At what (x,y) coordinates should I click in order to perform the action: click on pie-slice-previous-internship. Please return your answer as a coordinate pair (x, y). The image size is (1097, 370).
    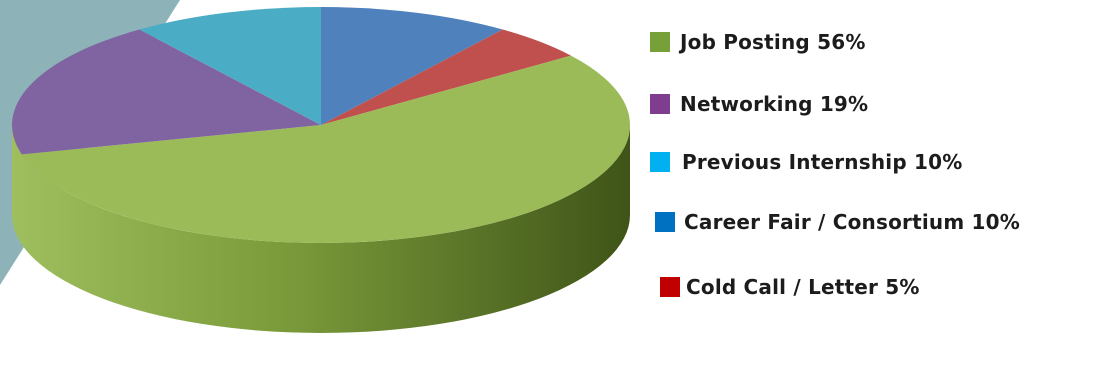
    Looking at the image, I should click on (230, 66).